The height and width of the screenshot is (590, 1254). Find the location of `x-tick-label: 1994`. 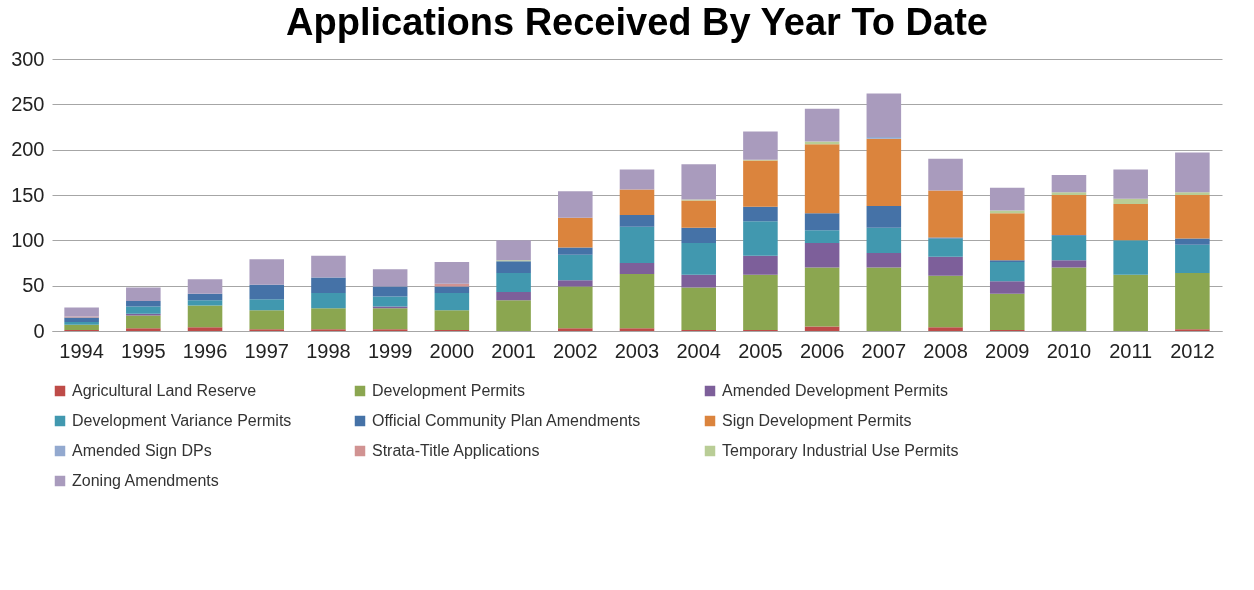

x-tick-label: 1994 is located at coordinates (81, 350).